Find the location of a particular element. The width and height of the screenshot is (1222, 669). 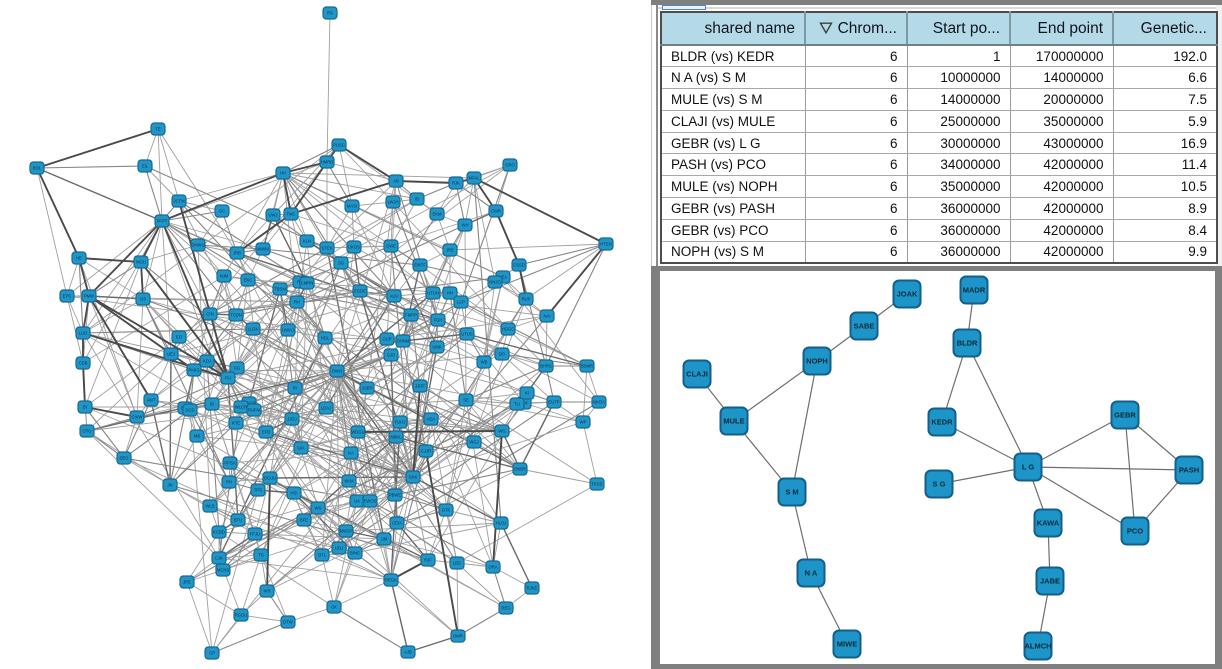

svg-text: LLGK is located at coordinates (253, 329).